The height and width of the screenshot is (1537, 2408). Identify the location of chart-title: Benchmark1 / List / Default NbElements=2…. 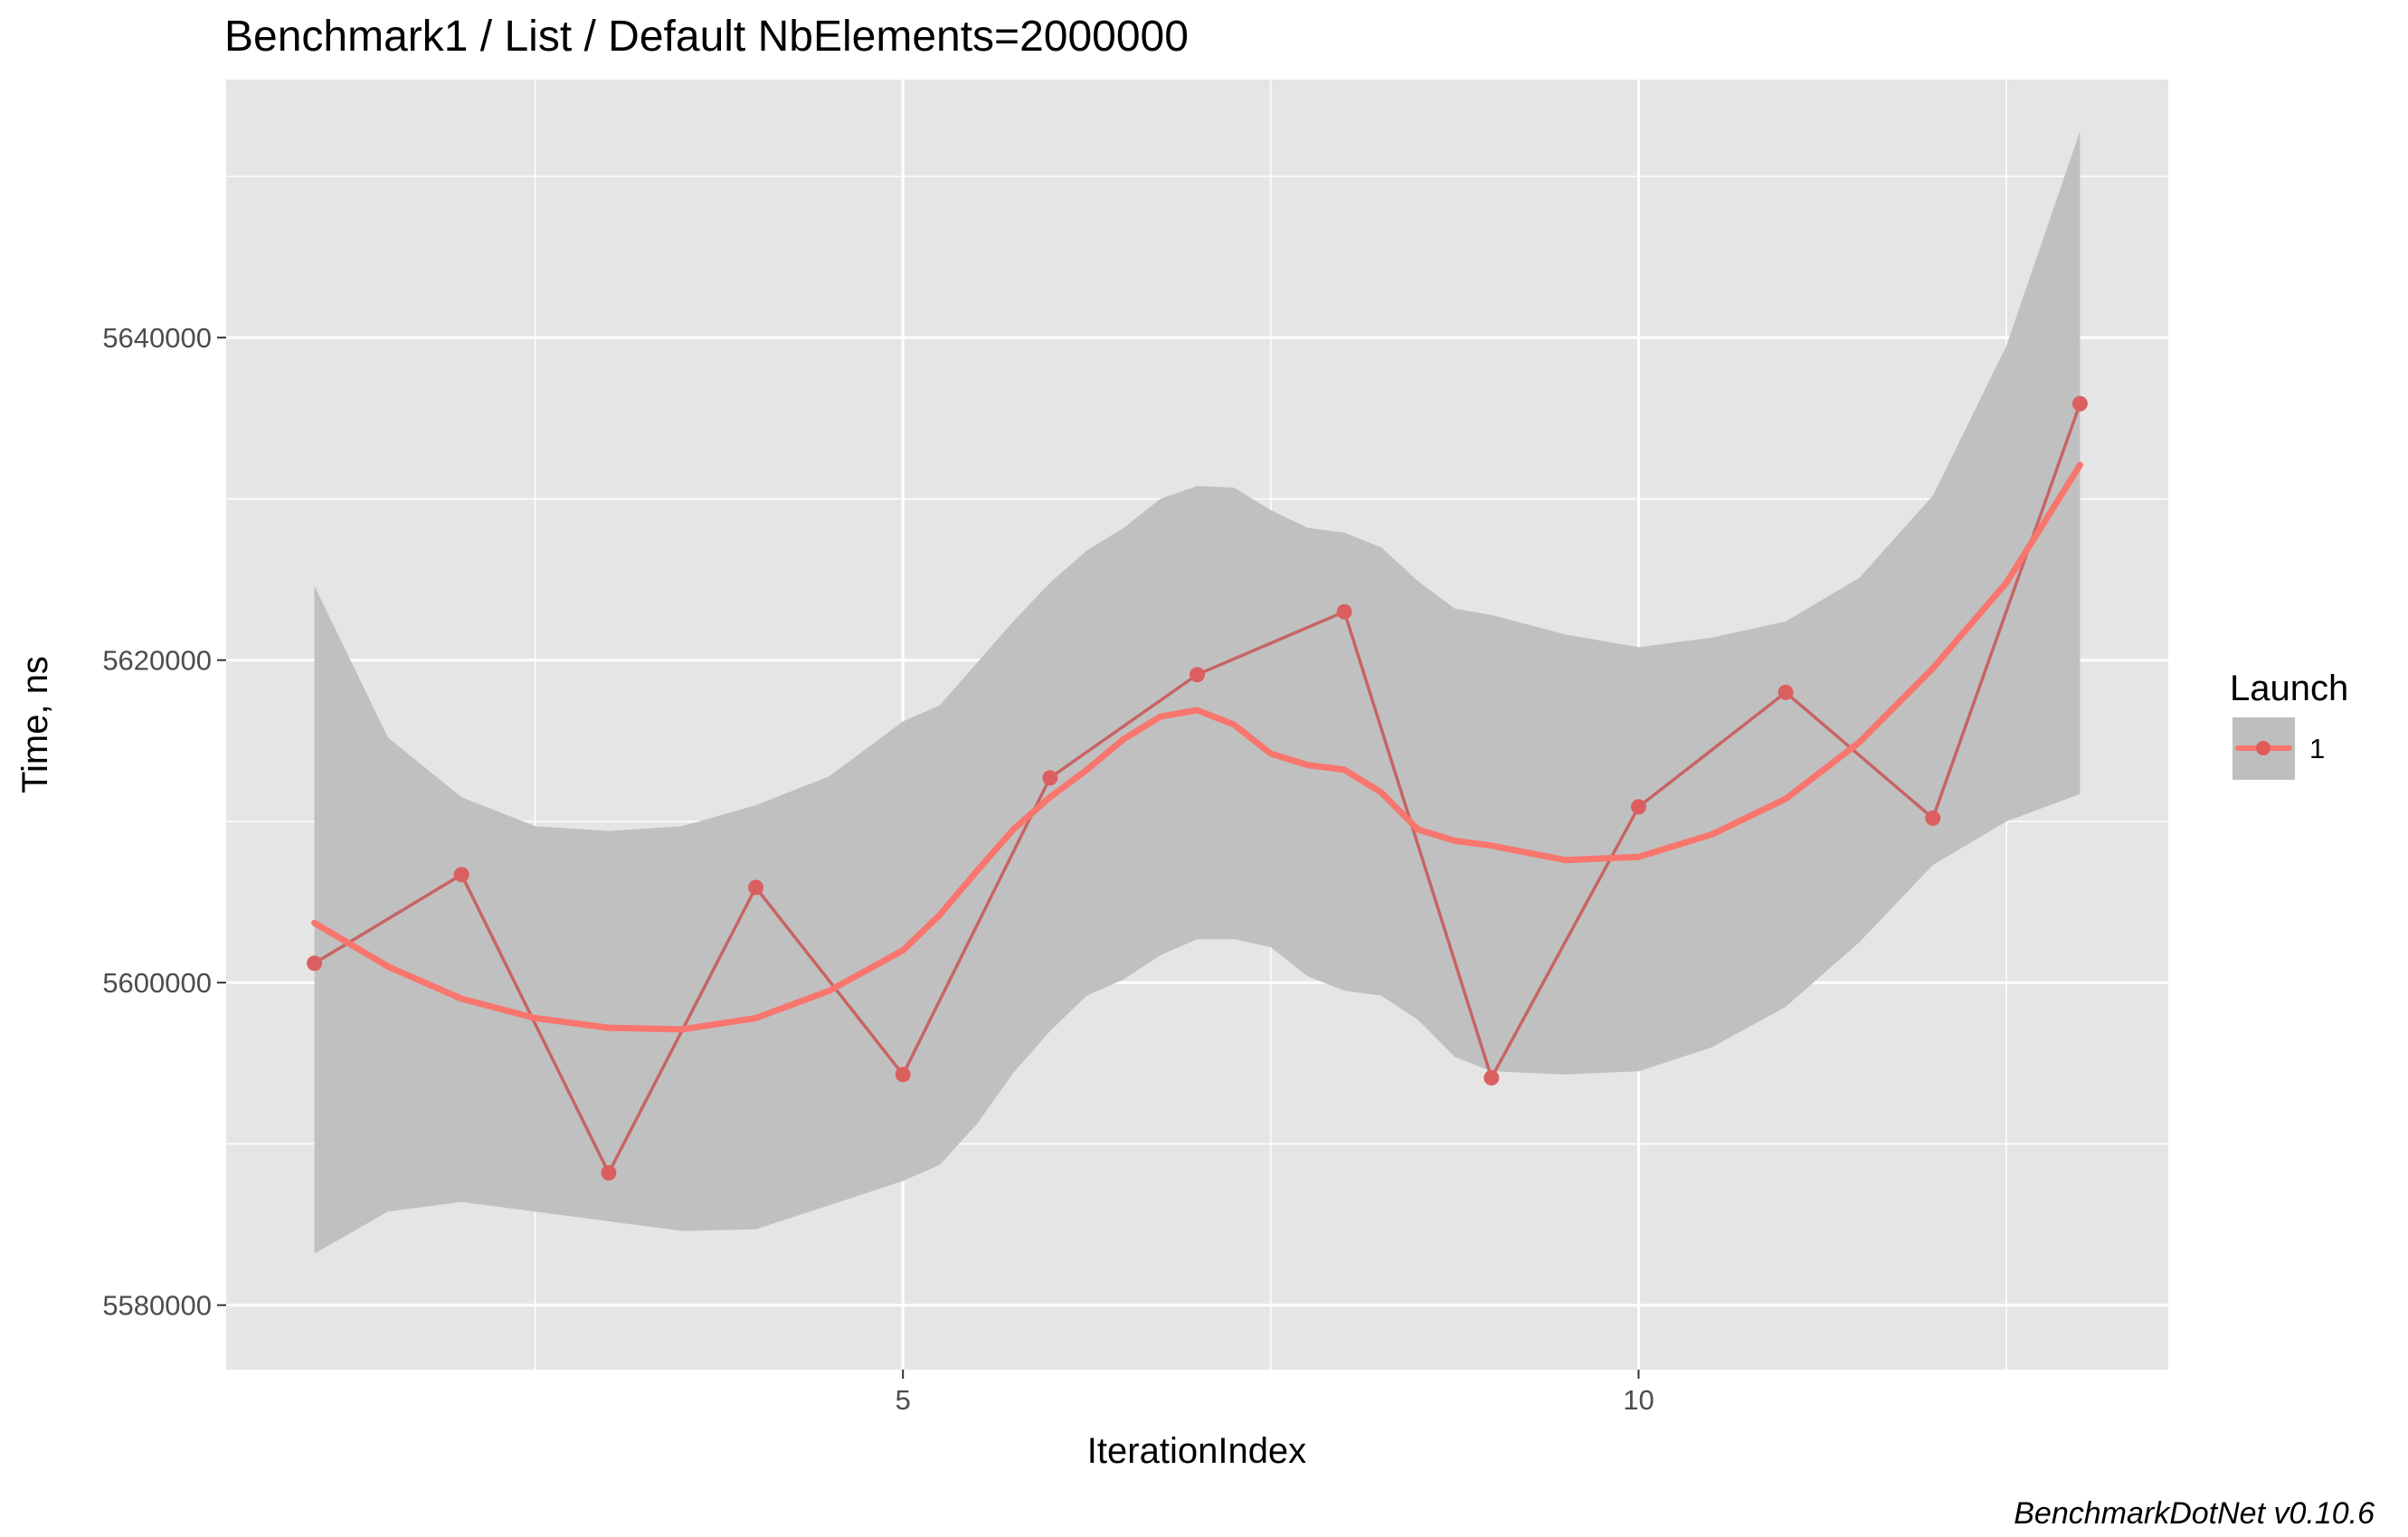
(706, 37).